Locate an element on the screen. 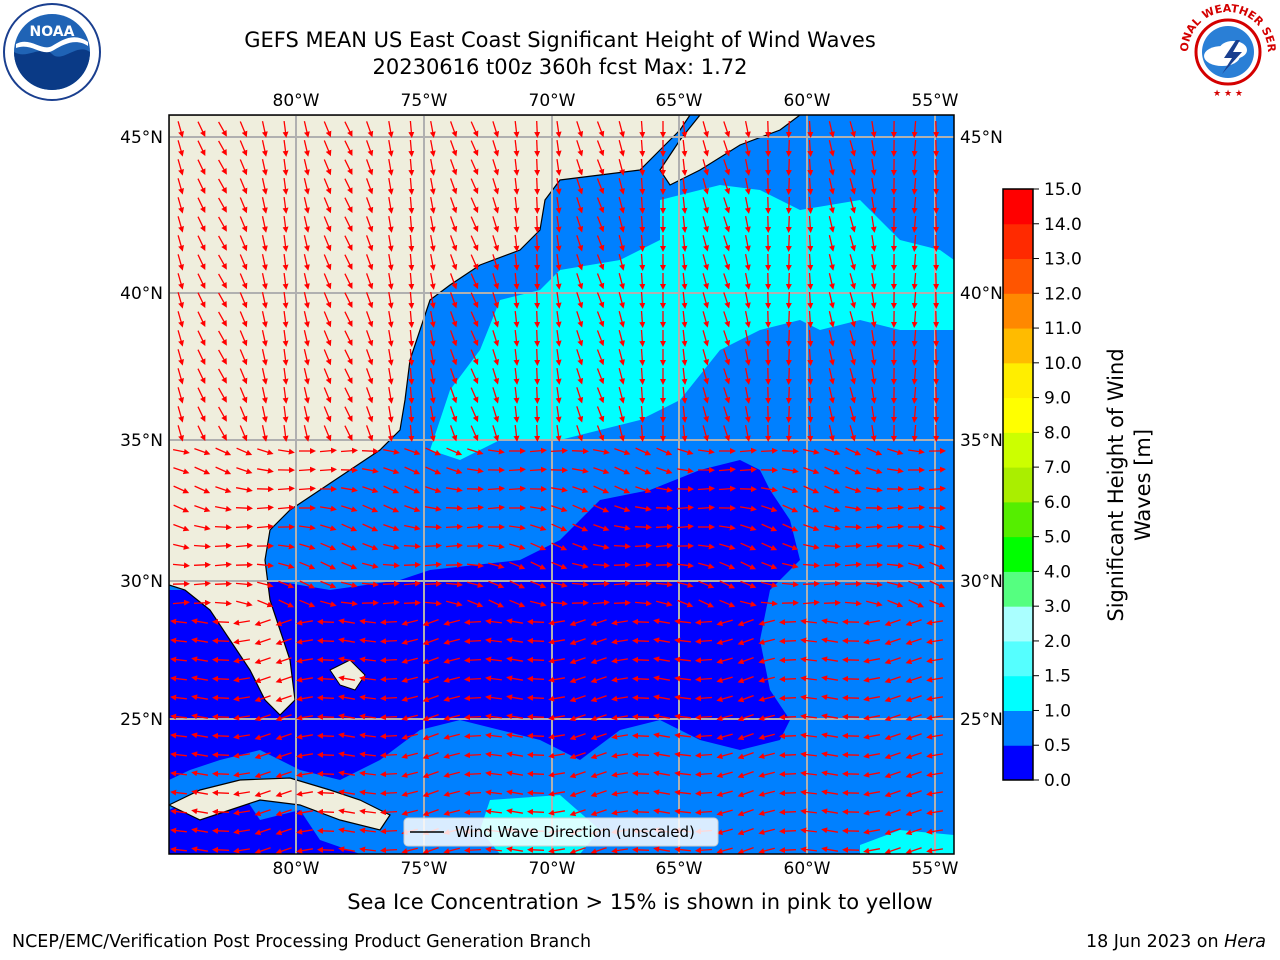  colorbar-tick-label: 0.5 is located at coordinates (1057, 746).